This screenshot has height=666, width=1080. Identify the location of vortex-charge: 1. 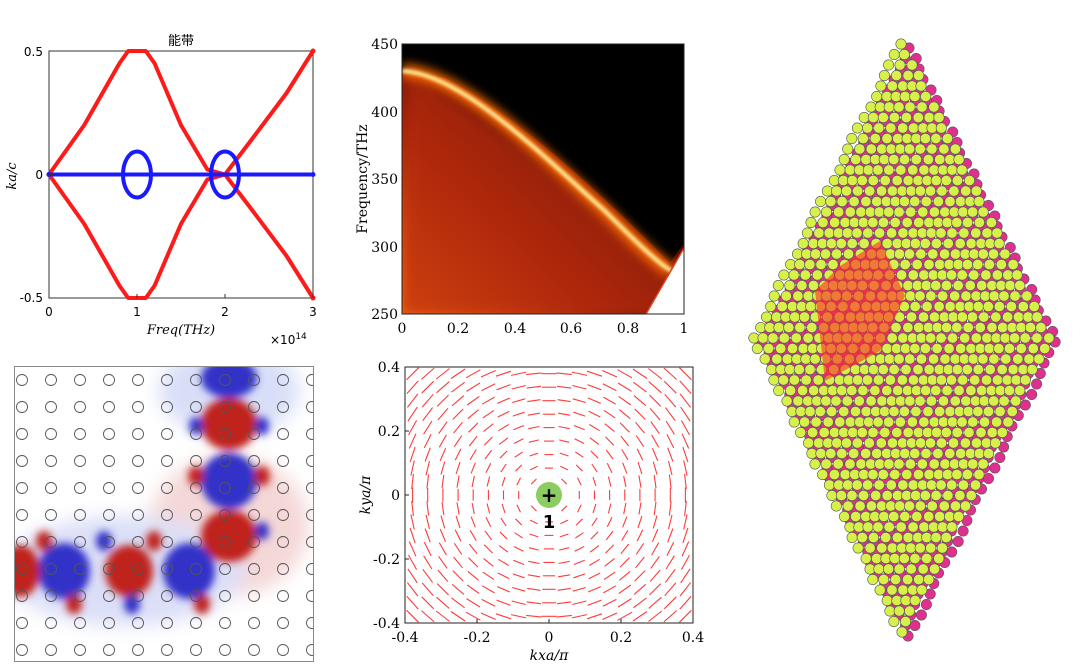
(549, 522).